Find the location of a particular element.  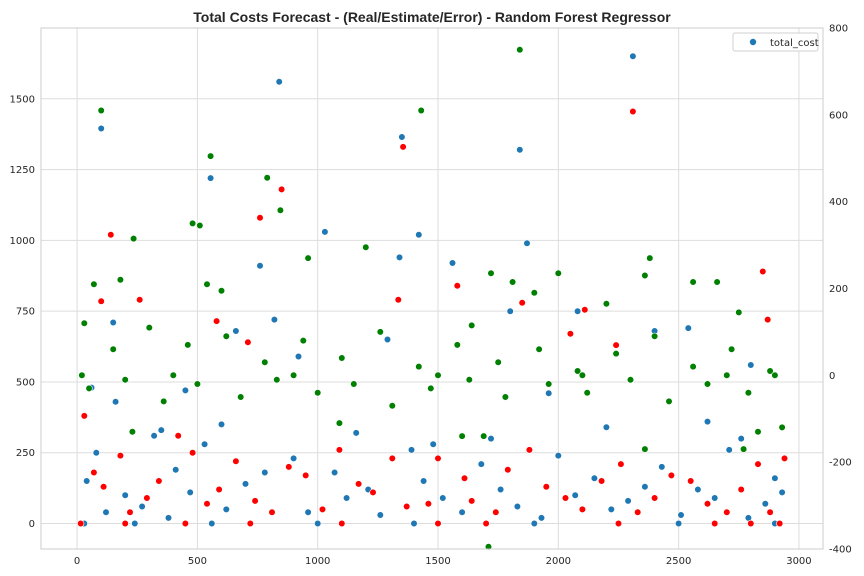

y-left-tick-label: 0 is located at coordinates (32, 524).